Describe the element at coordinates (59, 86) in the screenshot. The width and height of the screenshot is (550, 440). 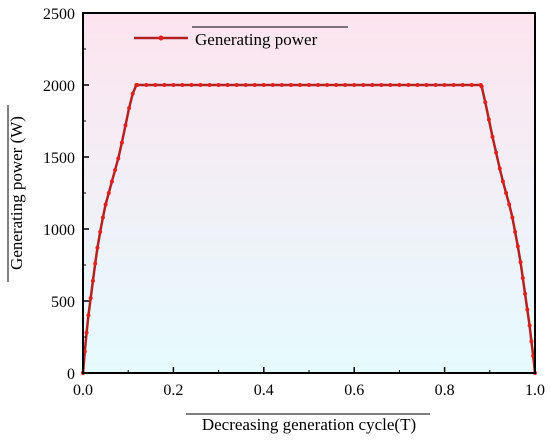
I see `y-tick-label: 2000` at that location.